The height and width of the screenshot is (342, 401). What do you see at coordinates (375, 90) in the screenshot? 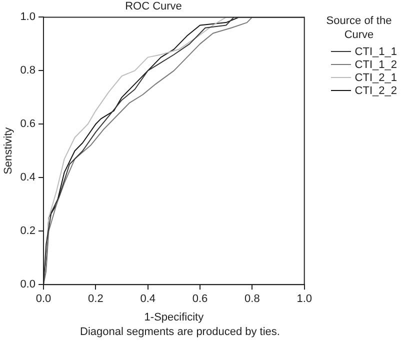
I see `legend-label: CTI_2_2` at bounding box center [375, 90].